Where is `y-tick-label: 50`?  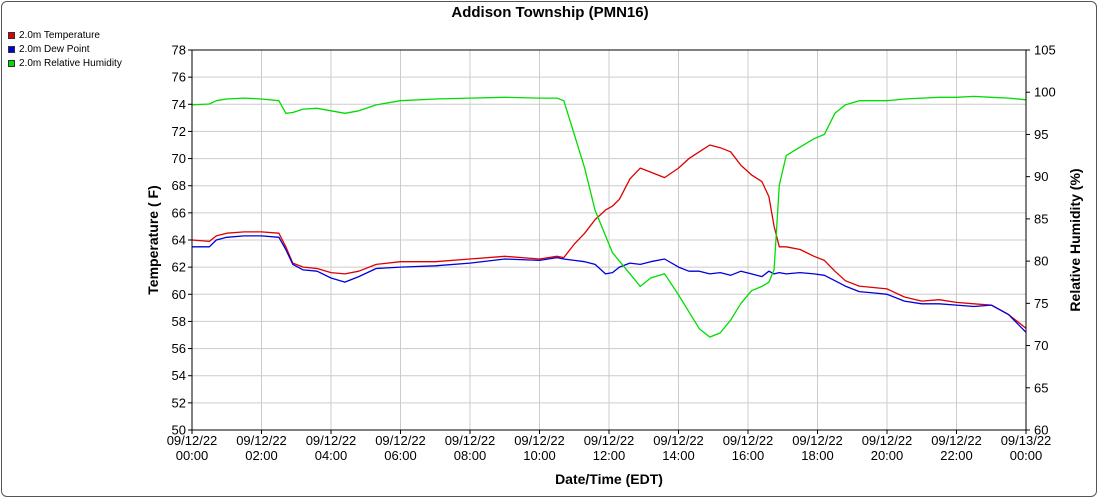 y-tick-label: 50 is located at coordinates (179, 430).